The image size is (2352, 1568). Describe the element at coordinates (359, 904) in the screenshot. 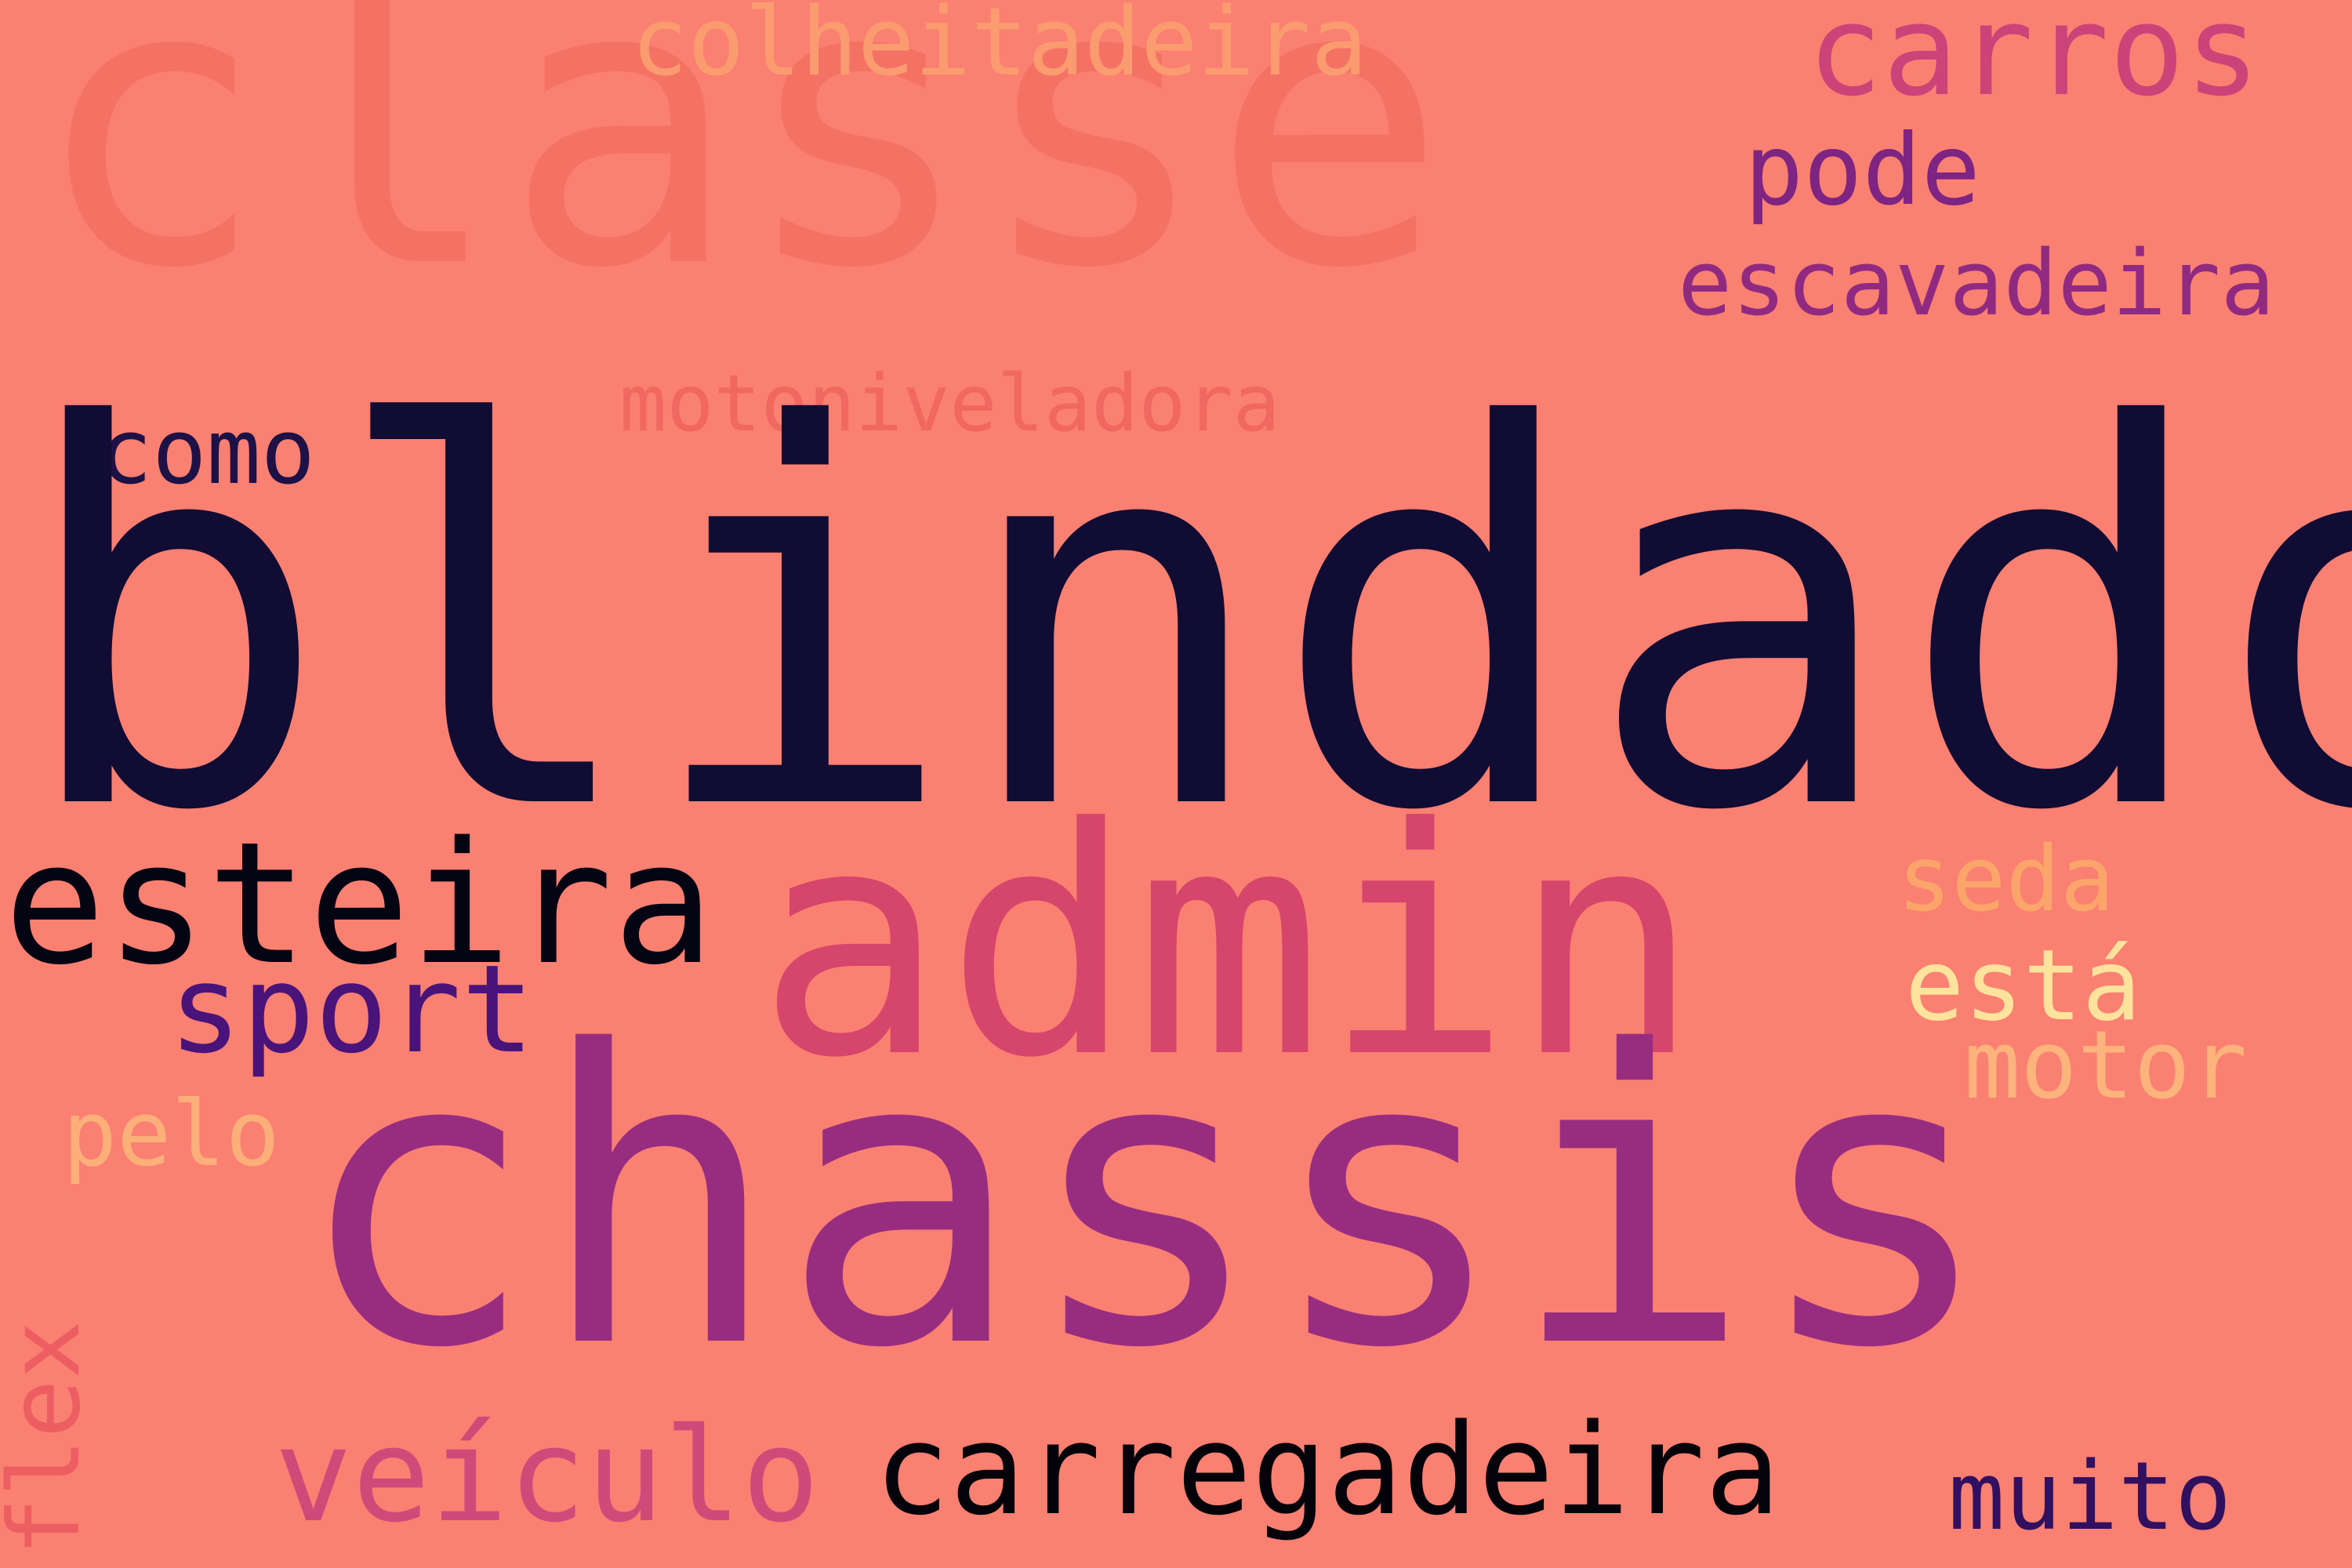

I see `word-esteira: esteira` at that location.